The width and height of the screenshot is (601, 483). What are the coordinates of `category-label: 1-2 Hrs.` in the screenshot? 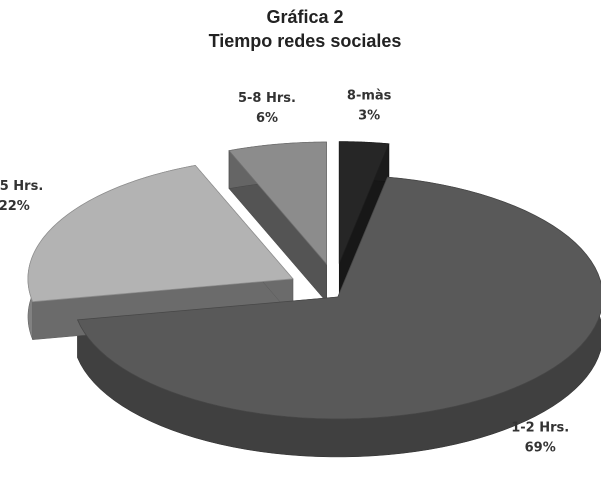 It's located at (540, 428).